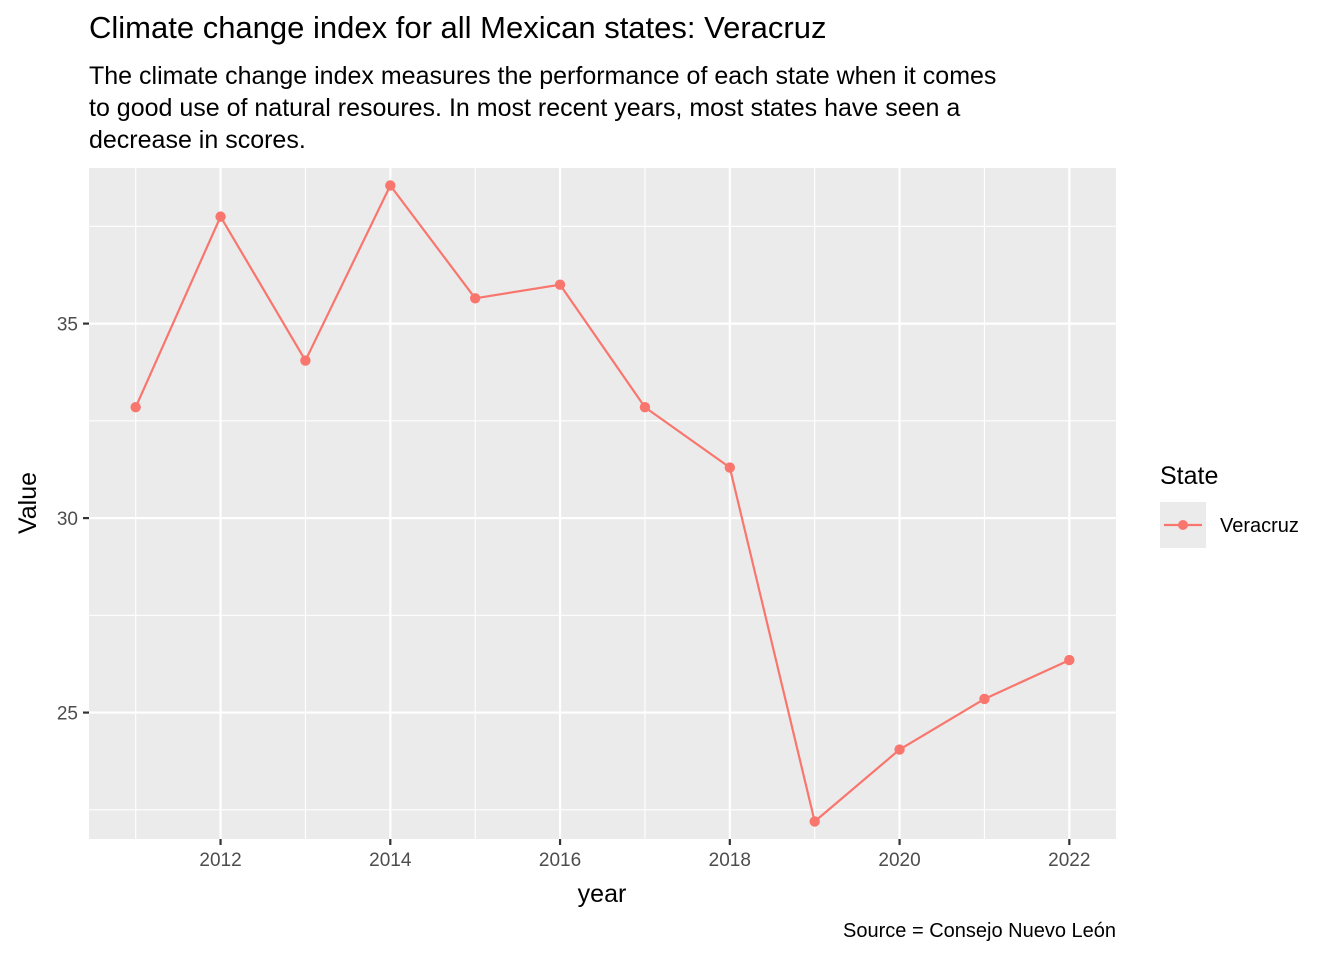  I want to click on x-axis-title: year, so click(602, 894).